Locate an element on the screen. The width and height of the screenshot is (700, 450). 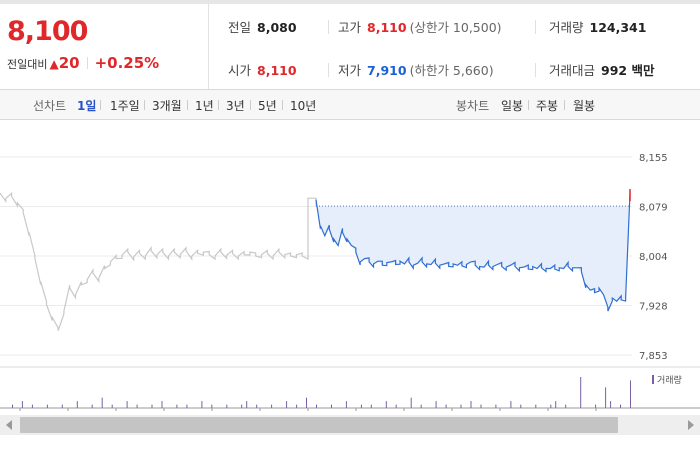
price-box: 8,100 전일대비 ▲20 +0.25% is located at coordinates (104, 46).